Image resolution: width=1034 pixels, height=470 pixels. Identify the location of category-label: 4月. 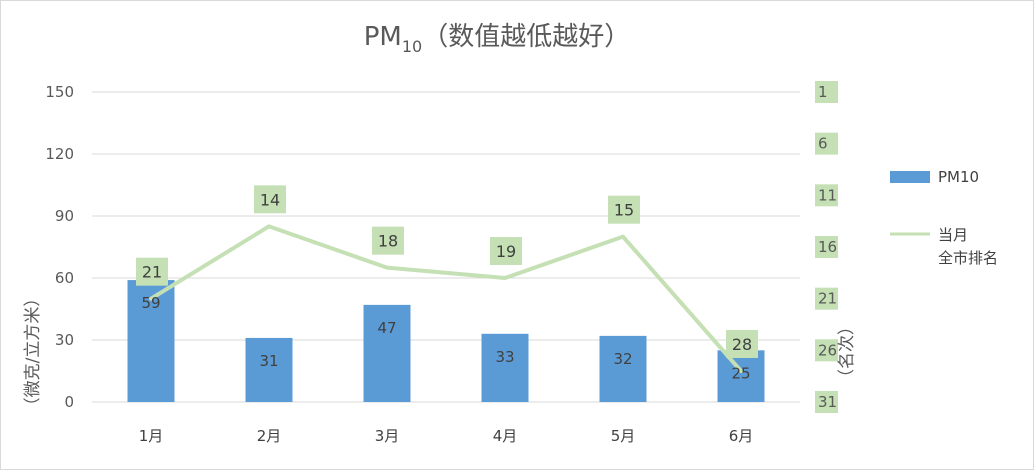
(505, 436).